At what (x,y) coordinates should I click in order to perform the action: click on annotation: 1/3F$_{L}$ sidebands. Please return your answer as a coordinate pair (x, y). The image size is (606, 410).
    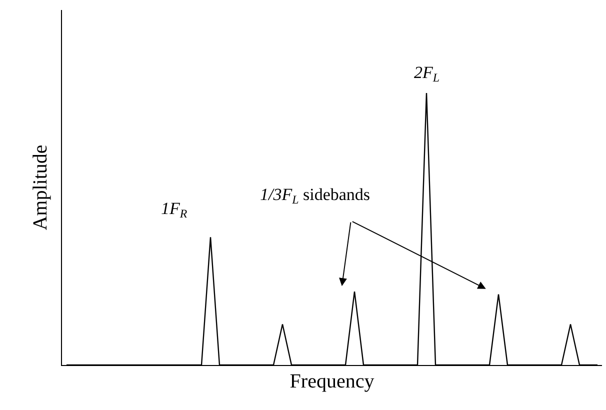
    Looking at the image, I should click on (315, 196).